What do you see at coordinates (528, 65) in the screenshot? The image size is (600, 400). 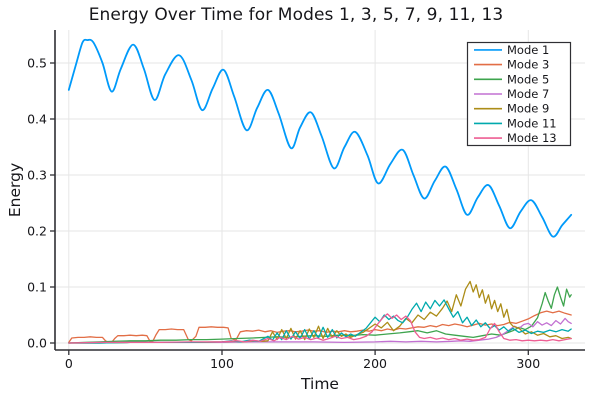 I see `legend-label: Mode 3` at bounding box center [528, 65].